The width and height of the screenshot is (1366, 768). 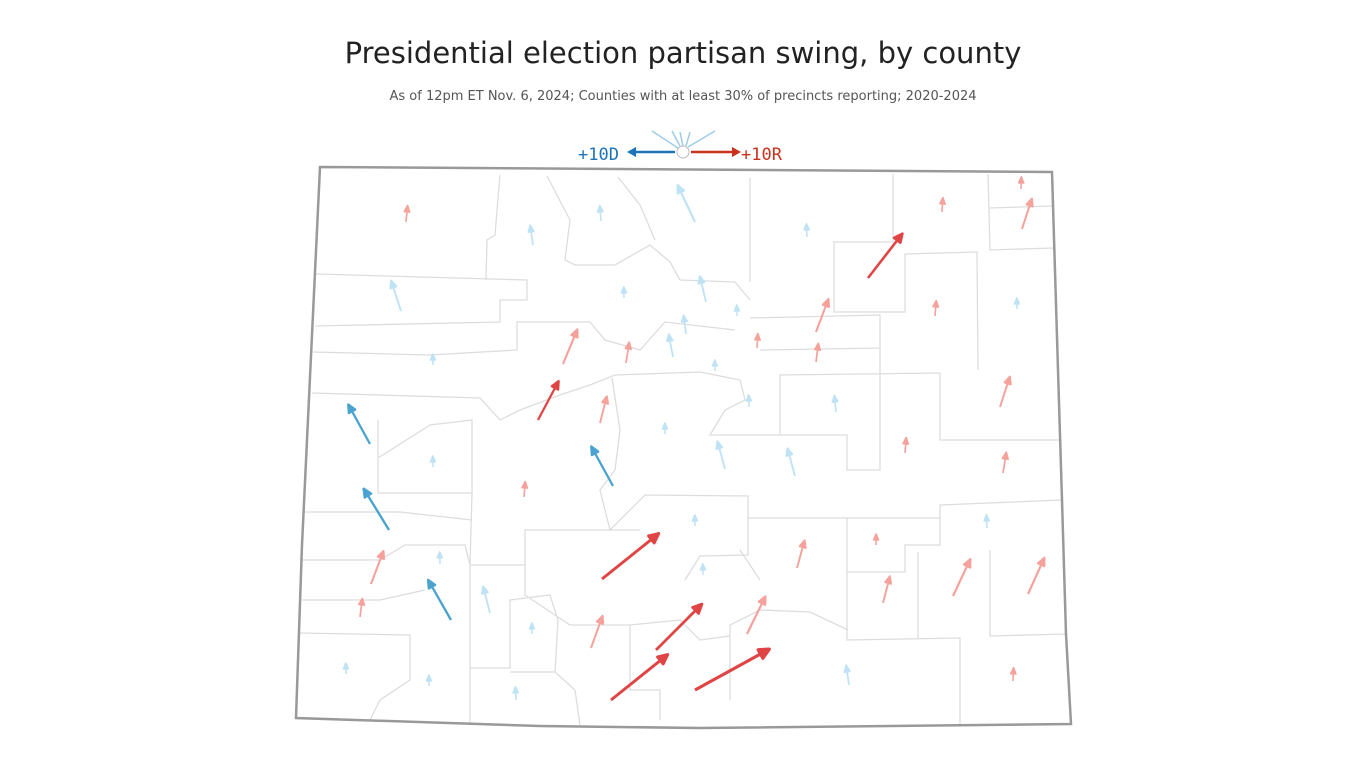 I want to click on legend-r-label: +10R, so click(x=762, y=155).